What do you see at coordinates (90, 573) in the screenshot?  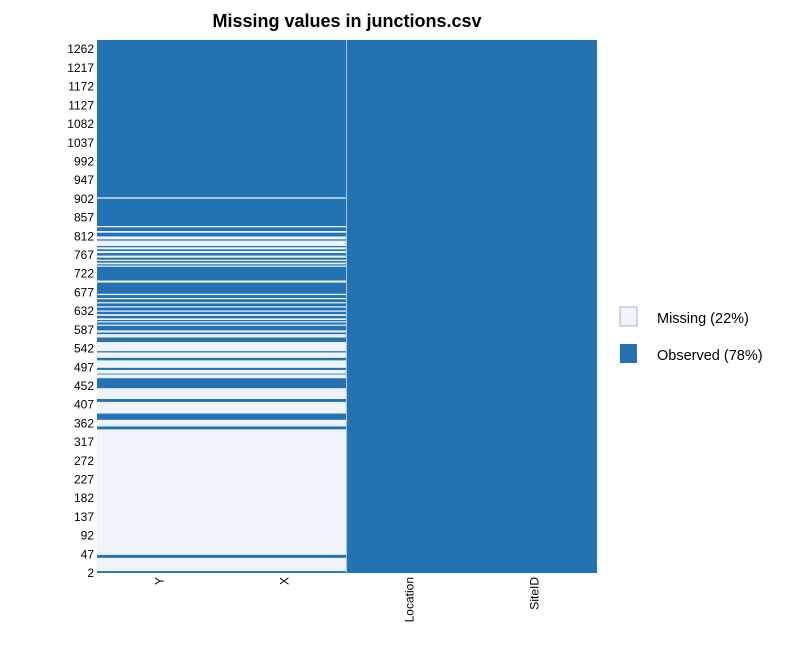 I see `y-tick-label: 2` at bounding box center [90, 573].